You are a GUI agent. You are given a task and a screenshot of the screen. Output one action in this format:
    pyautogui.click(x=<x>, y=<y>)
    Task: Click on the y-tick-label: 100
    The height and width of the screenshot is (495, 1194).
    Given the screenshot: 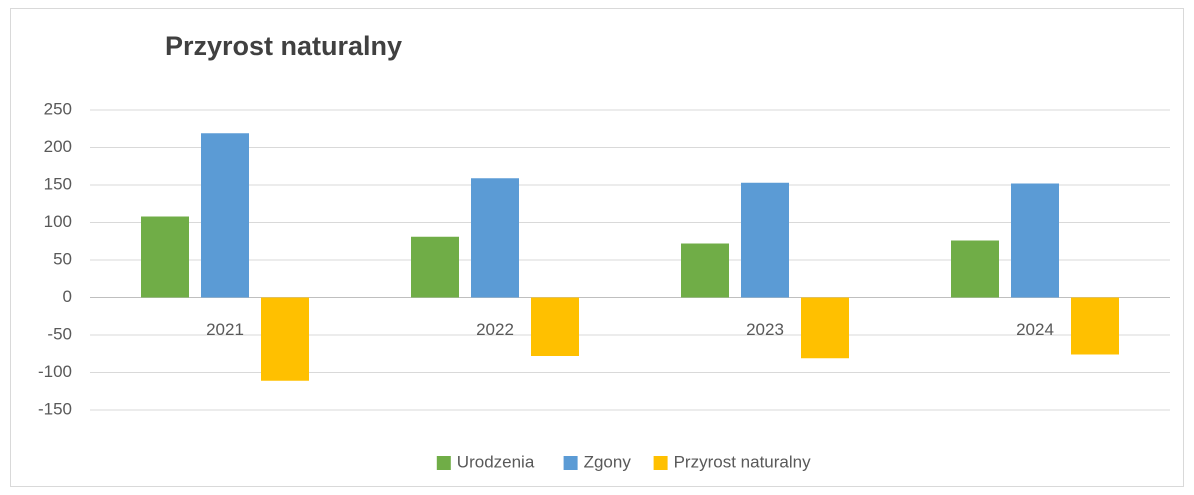 What is the action you would take?
    pyautogui.click(x=58, y=221)
    